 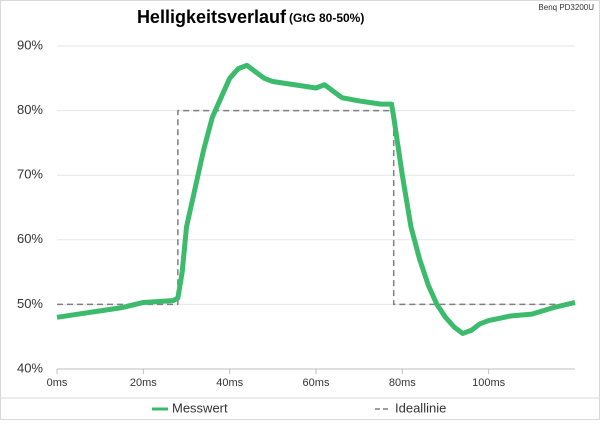 What do you see at coordinates (326, 18) in the screenshot?
I see `chart-subtitle: (GtG 80-50%)` at bounding box center [326, 18].